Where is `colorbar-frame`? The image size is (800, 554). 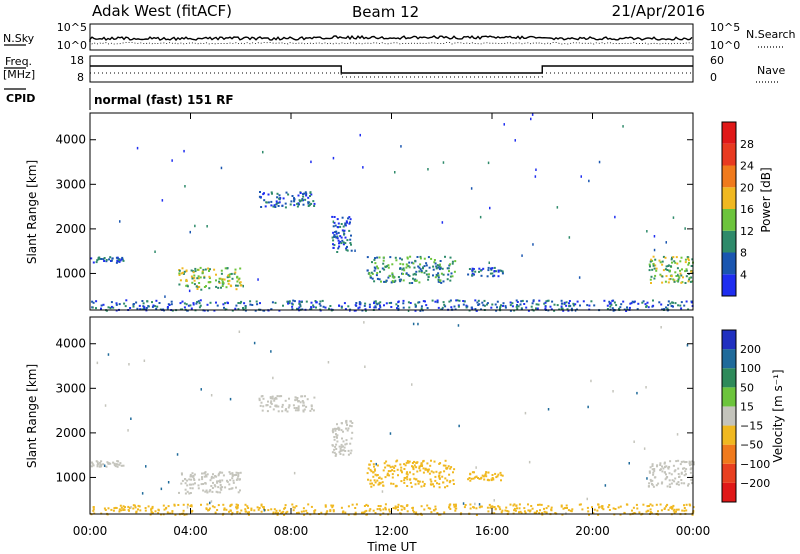 colorbar-frame is located at coordinates (729, 209).